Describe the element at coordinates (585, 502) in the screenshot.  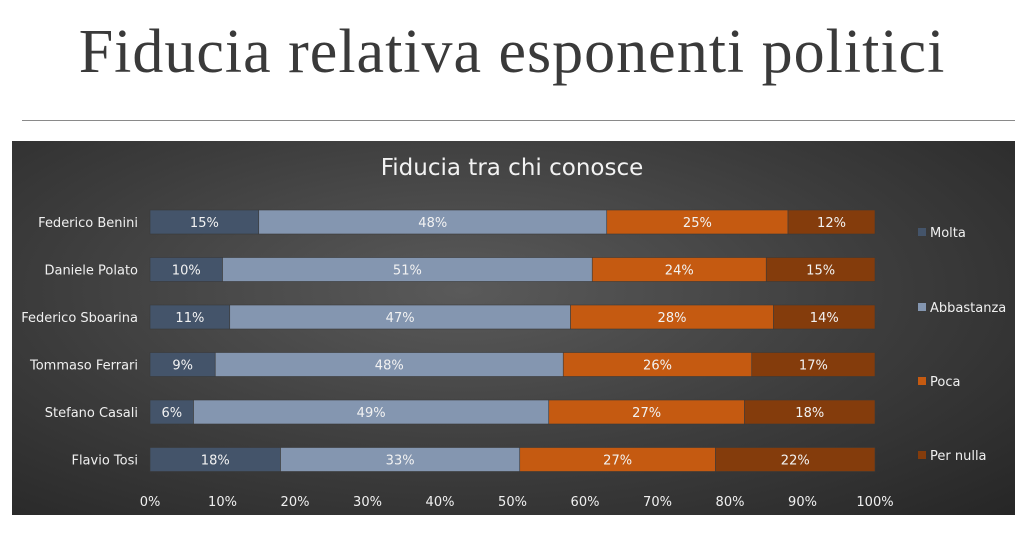
I see `x-tick-label: 60%` at that location.